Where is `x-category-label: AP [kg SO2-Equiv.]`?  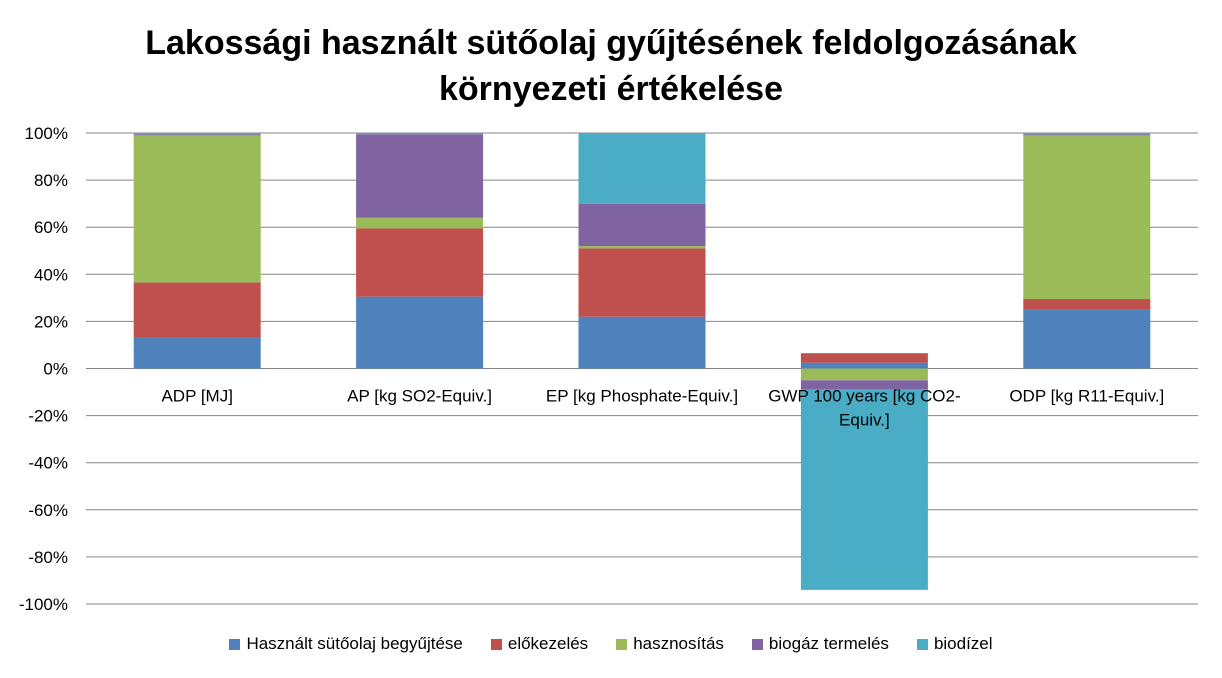 x-category-label: AP [kg SO2-Equiv.] is located at coordinates (419, 396).